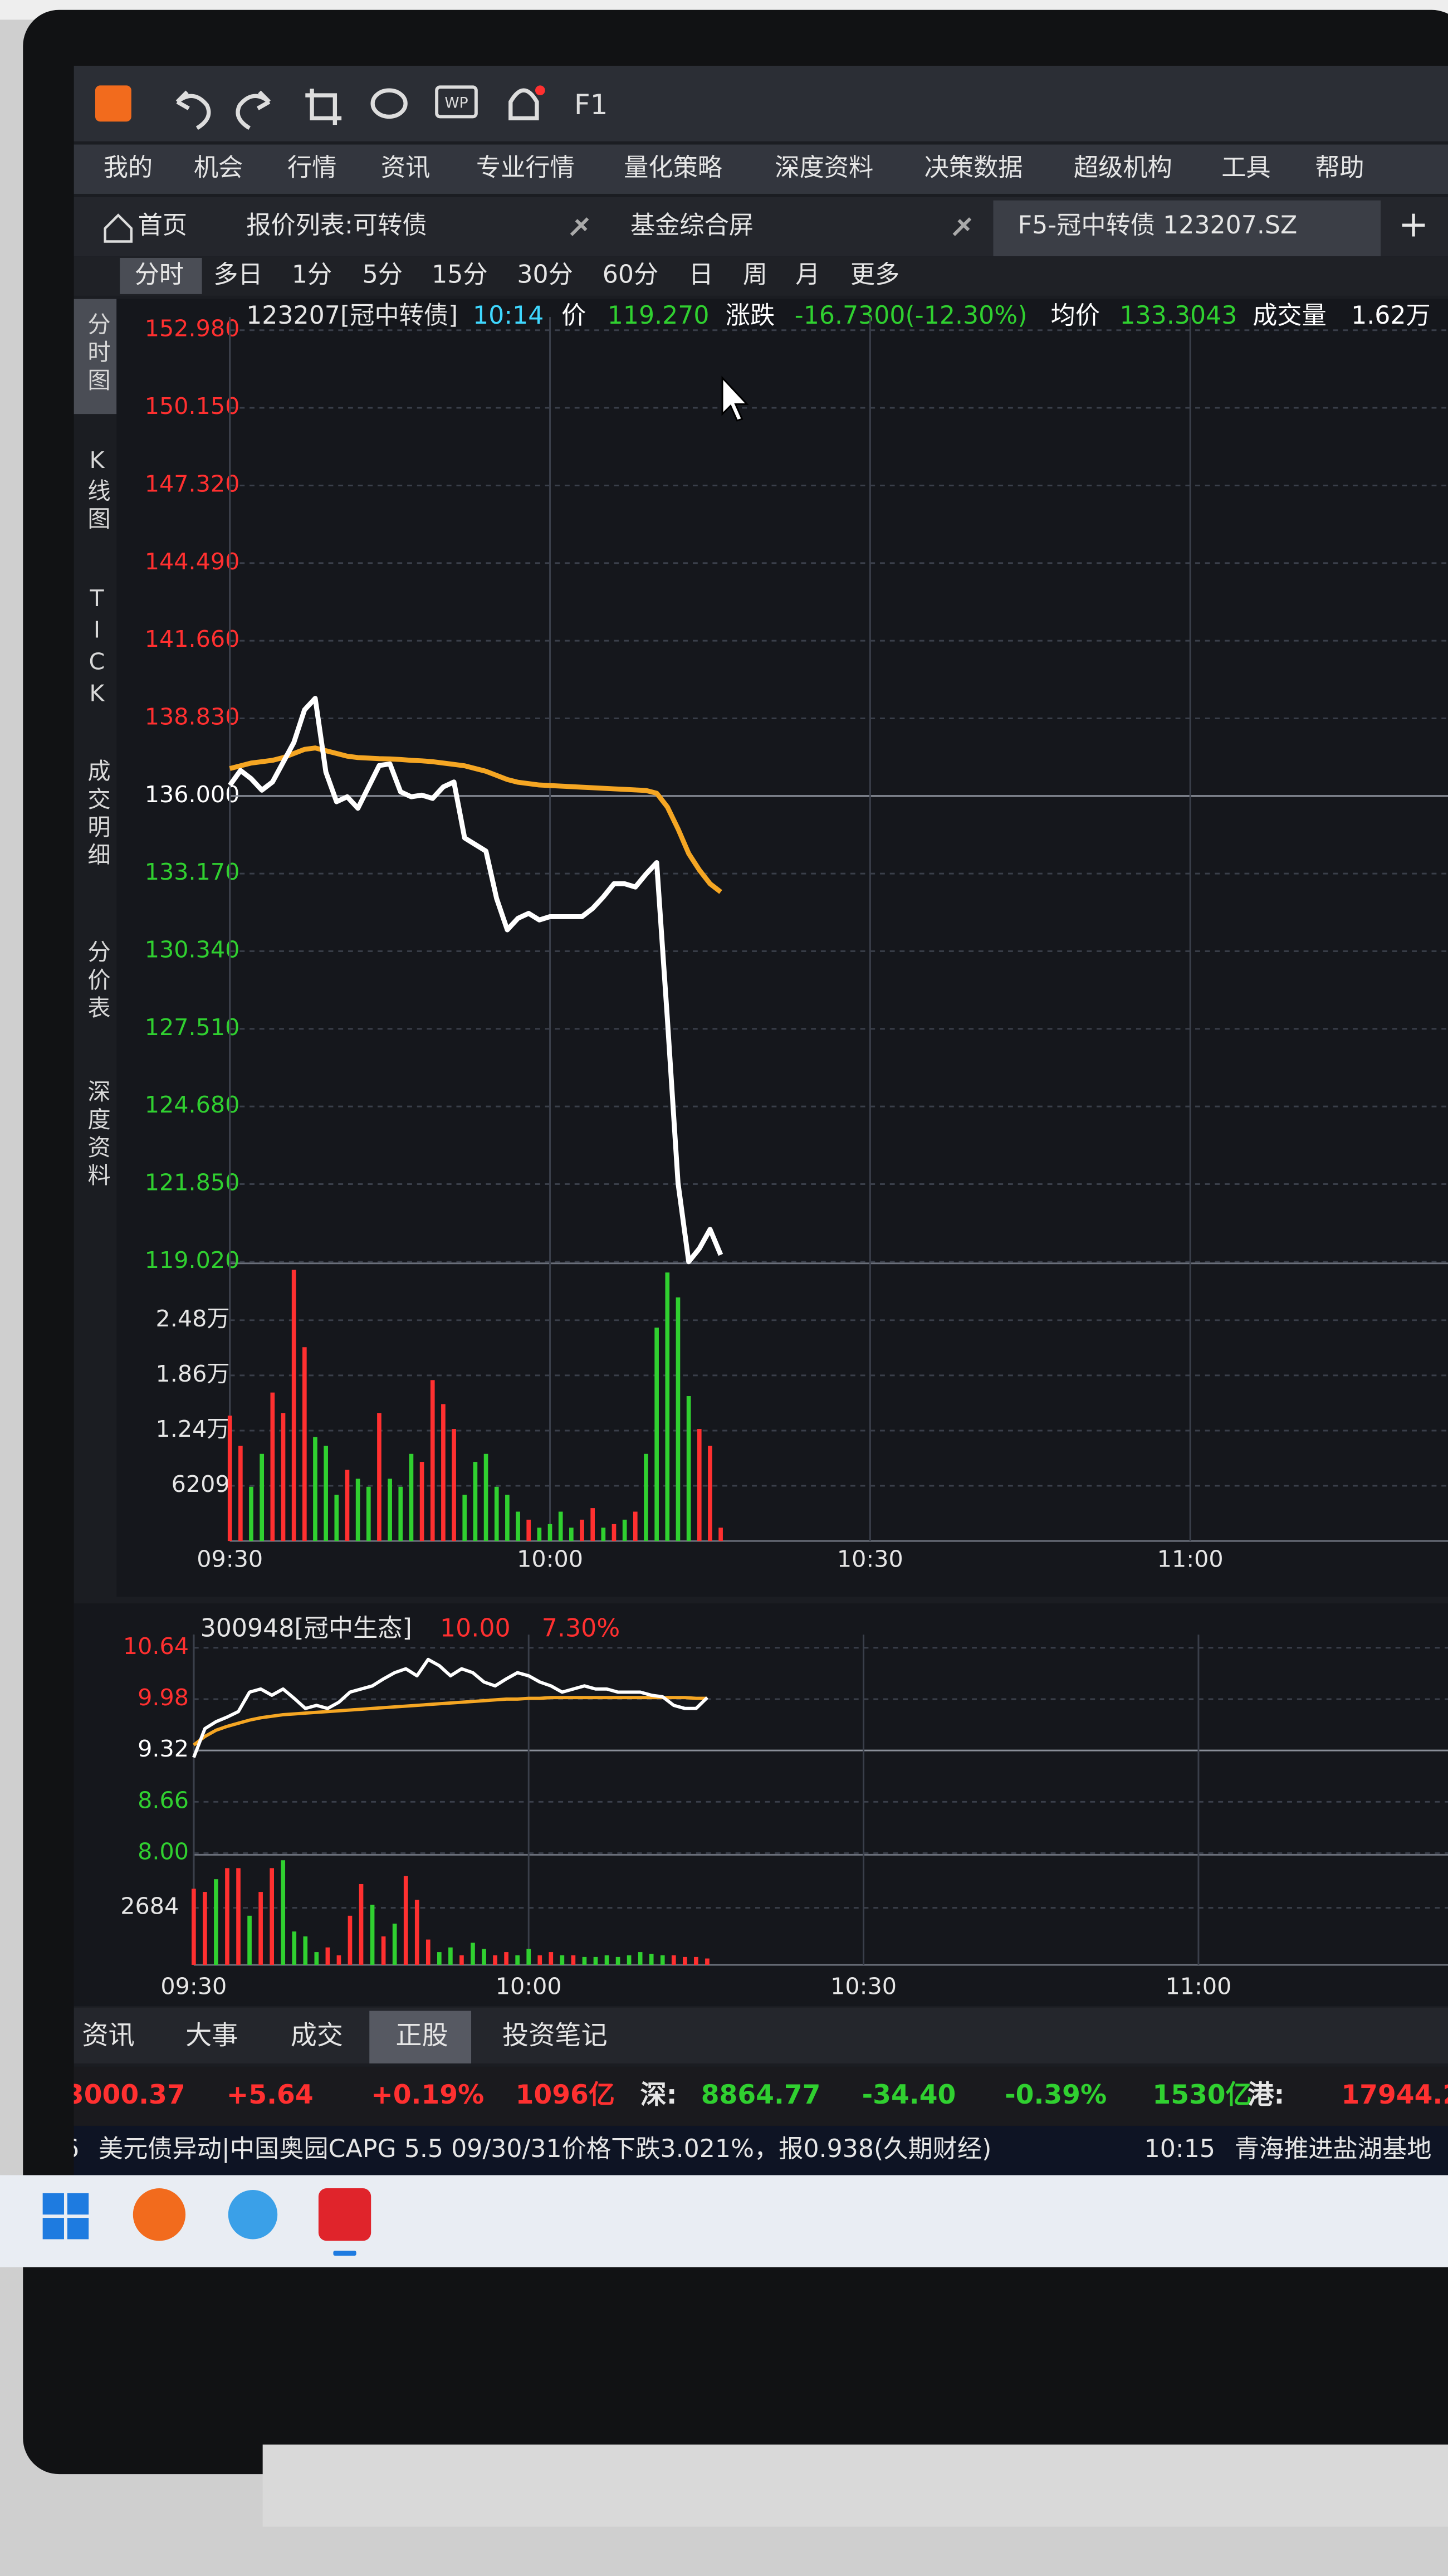  What do you see at coordinates (524, 104) in the screenshot?
I see `bell-icon` at bounding box center [524, 104].